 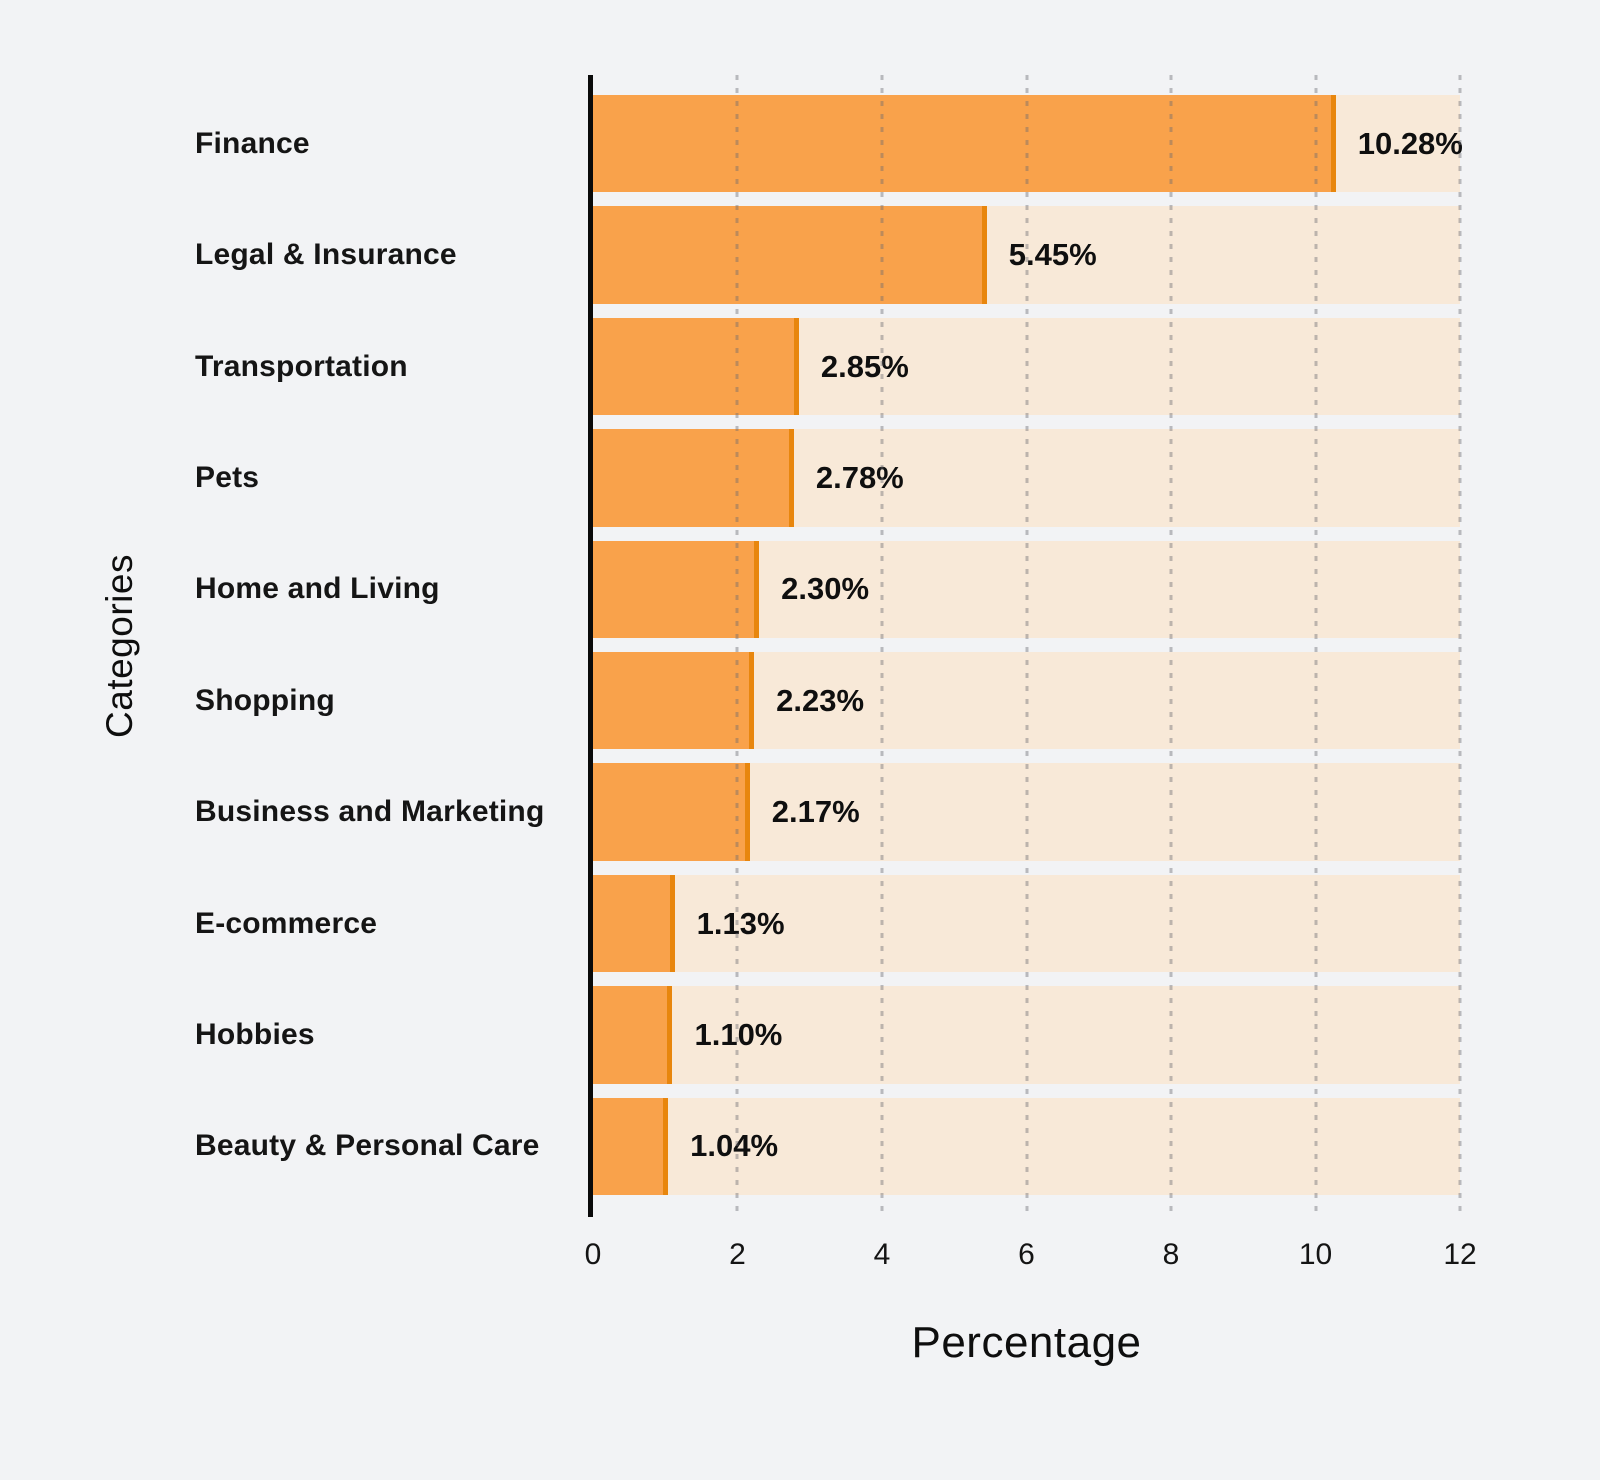 I want to click on bar-row: Pets 2.78%, so click(x=827, y=478).